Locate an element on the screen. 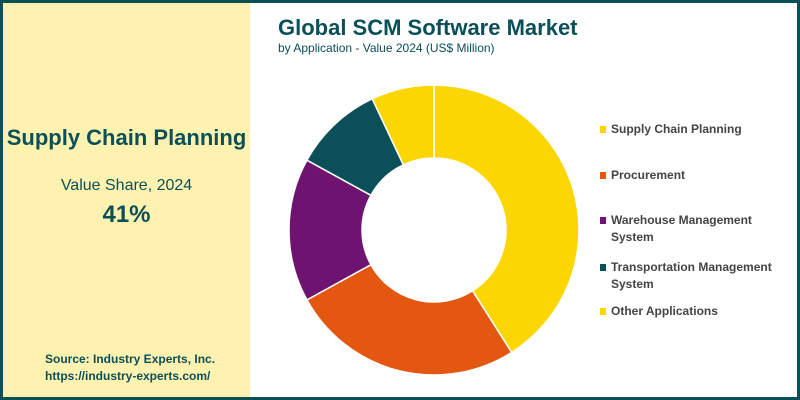 The image size is (800, 400). legend-item: Transportation Management System is located at coordinates (695, 276).